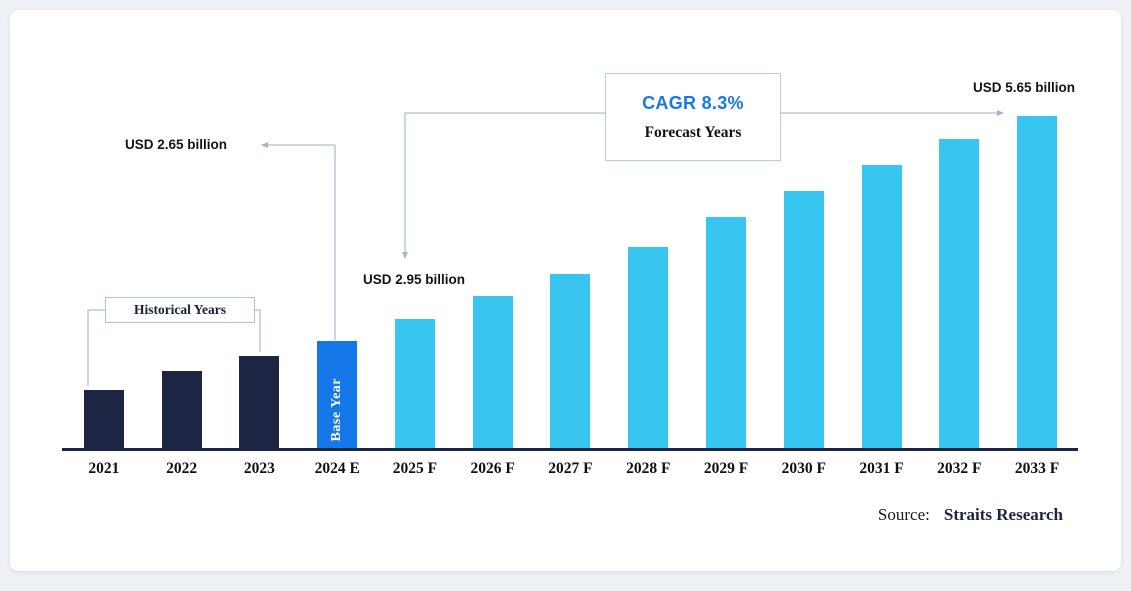 This screenshot has width=1131, height=591. What do you see at coordinates (693, 117) in the screenshot?
I see `cagr-callout: CAGR 8.3% Forecast Years` at bounding box center [693, 117].